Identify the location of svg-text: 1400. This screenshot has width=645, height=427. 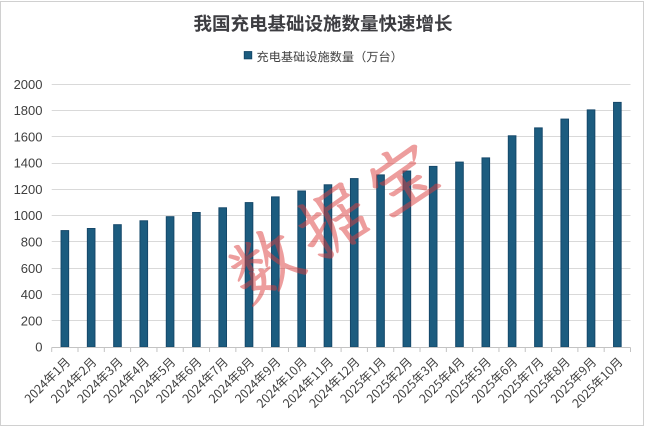
(28, 163).